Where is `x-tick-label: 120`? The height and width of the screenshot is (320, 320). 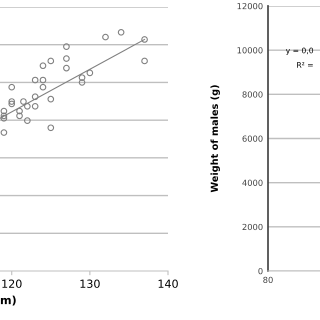
x-tick-label: 120 is located at coordinates (12, 284).